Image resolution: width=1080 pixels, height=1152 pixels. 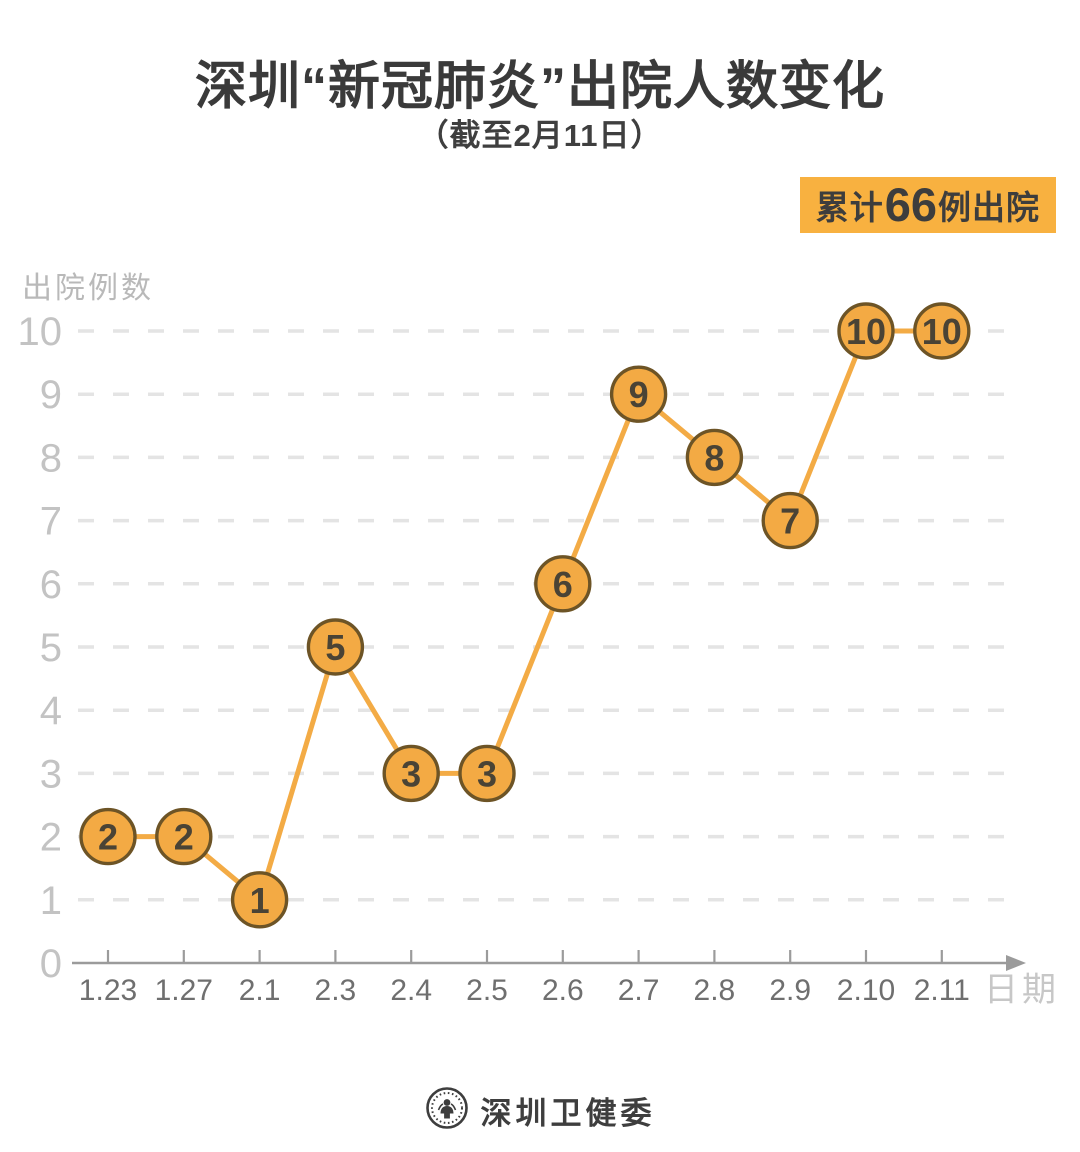 What do you see at coordinates (260, 990) in the screenshot?
I see `svg-text: 2.1` at bounding box center [260, 990].